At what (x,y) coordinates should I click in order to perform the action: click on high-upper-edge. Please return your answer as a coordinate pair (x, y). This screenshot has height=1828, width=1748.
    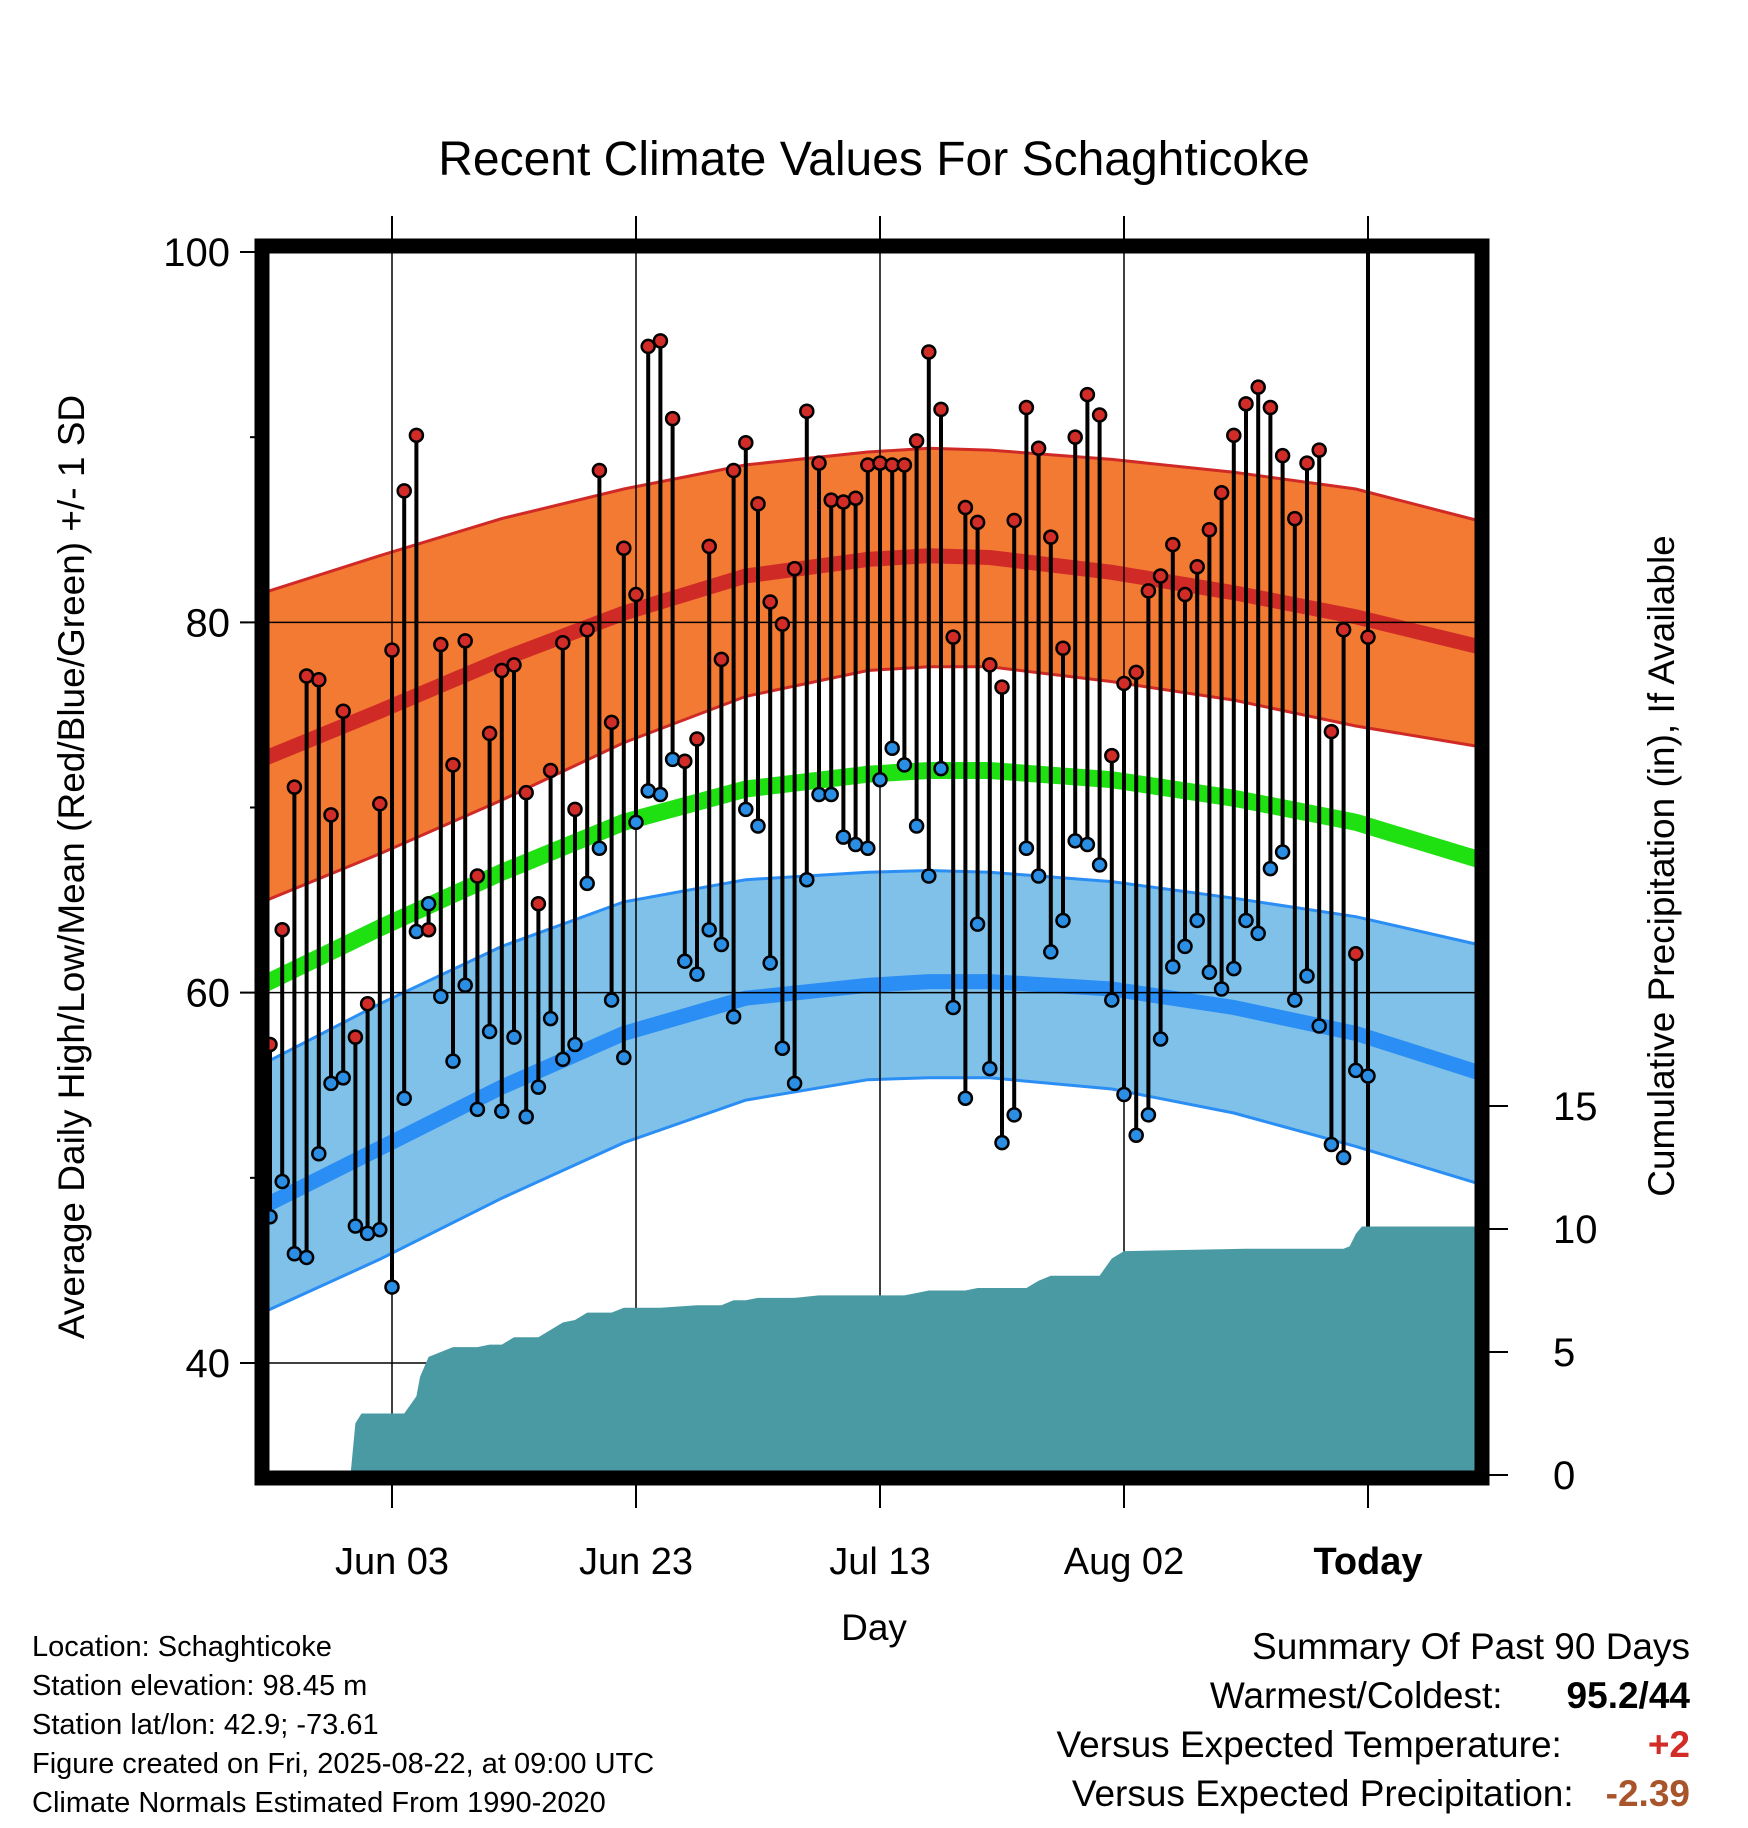
    Looking at the image, I should click on (868, 521).